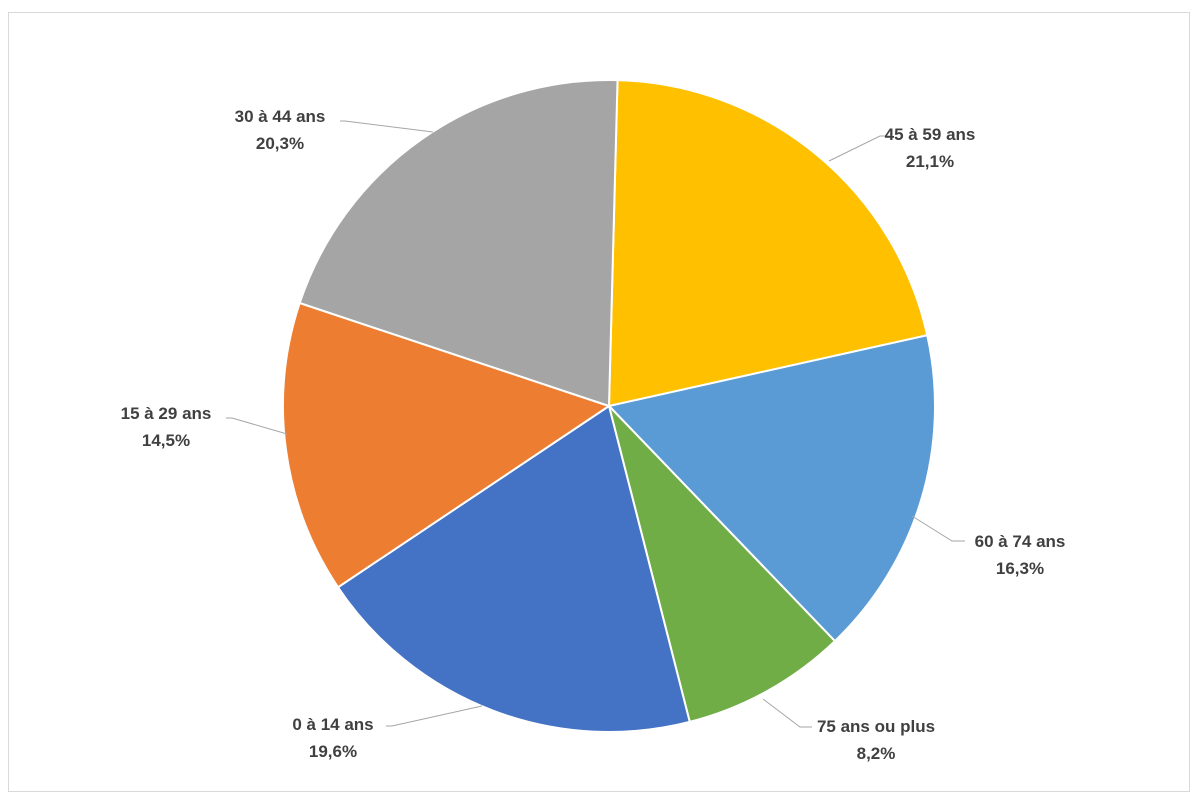 Image resolution: width=1198 pixels, height=794 pixels. I want to click on slice-value-label-4: 19,6%, so click(333, 751).